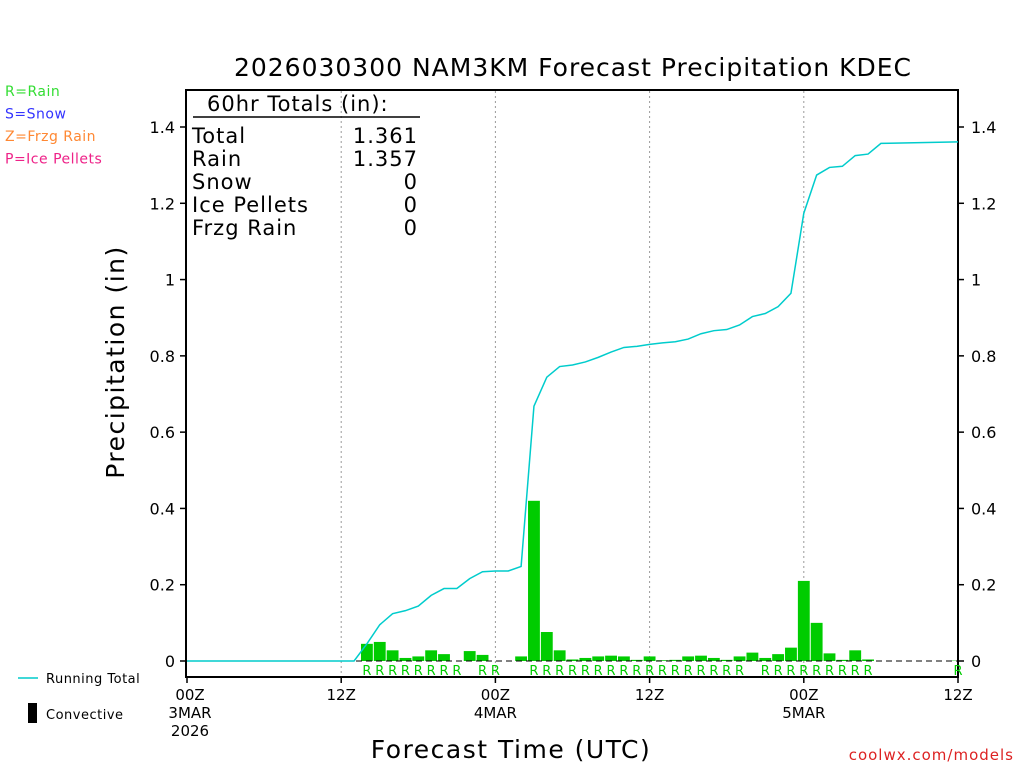  I want to click on hourly-precip-bars, so click(662, 580).